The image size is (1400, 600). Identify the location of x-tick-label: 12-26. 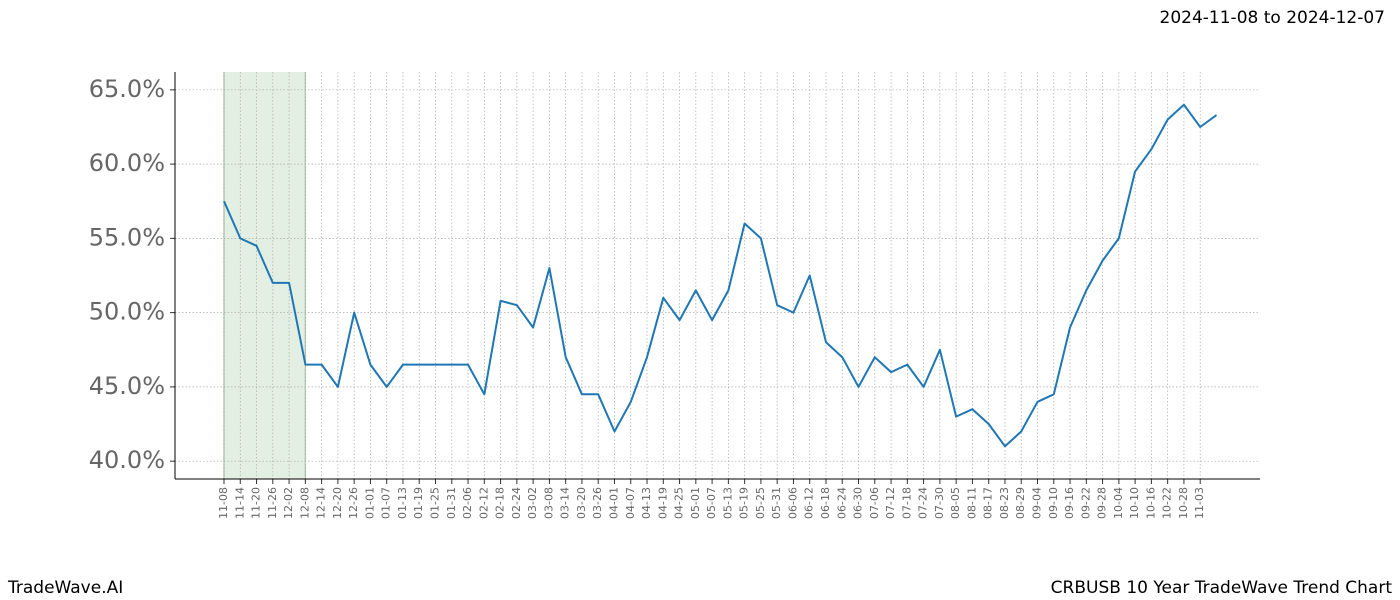
(353, 503).